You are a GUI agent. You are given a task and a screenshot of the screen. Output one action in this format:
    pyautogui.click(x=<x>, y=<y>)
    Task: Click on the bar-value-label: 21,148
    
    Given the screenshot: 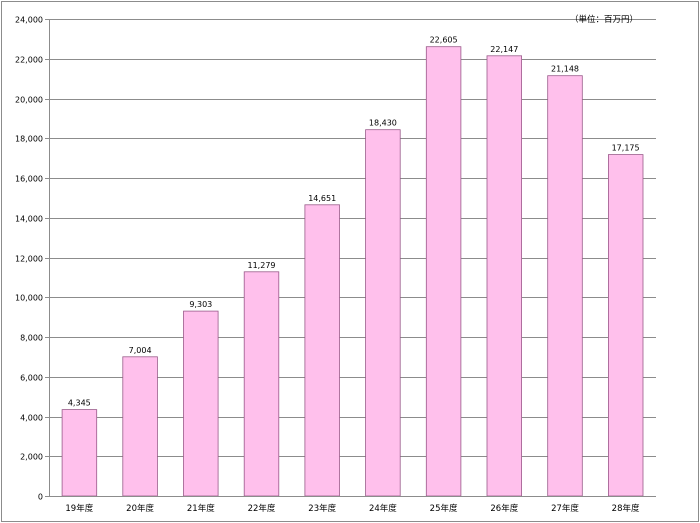 What is the action you would take?
    pyautogui.click(x=565, y=69)
    